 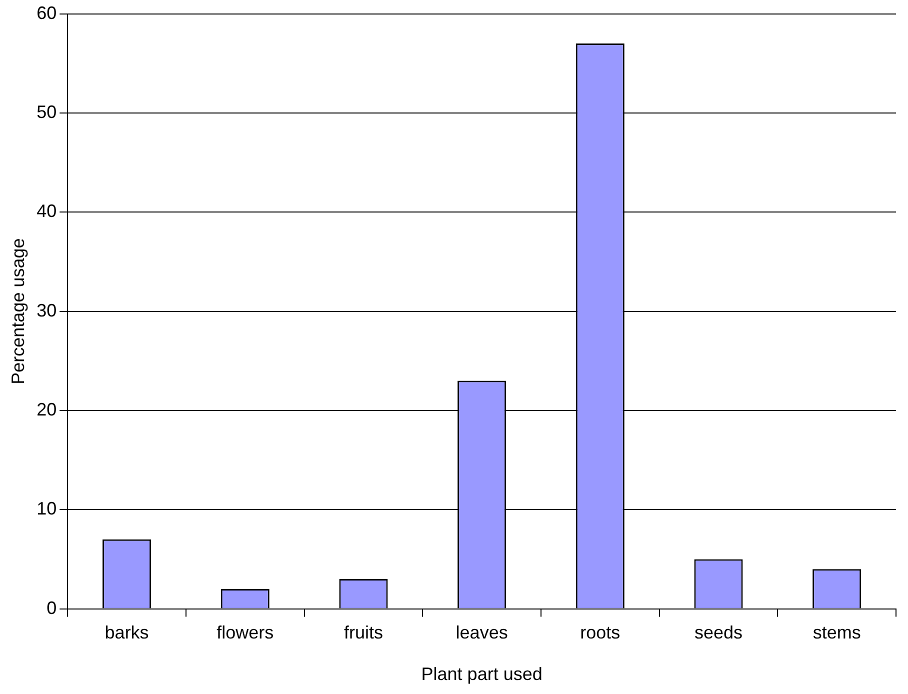 What do you see at coordinates (46, 310) in the screenshot?
I see `y-tick-label: 30` at bounding box center [46, 310].